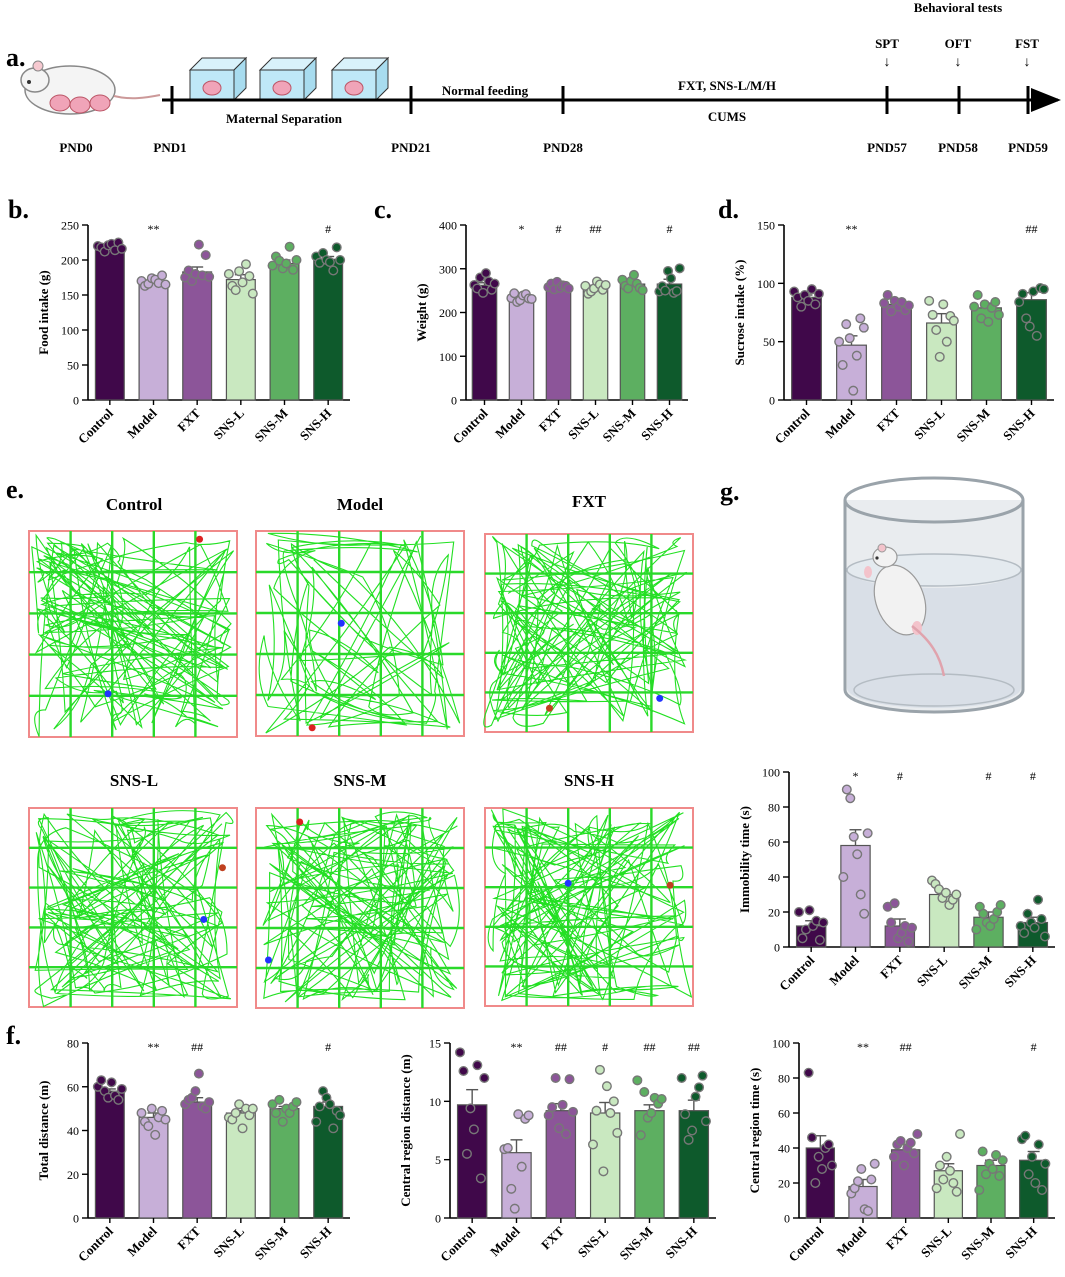  I want to click on bar-sns-m, so click(284, 331).